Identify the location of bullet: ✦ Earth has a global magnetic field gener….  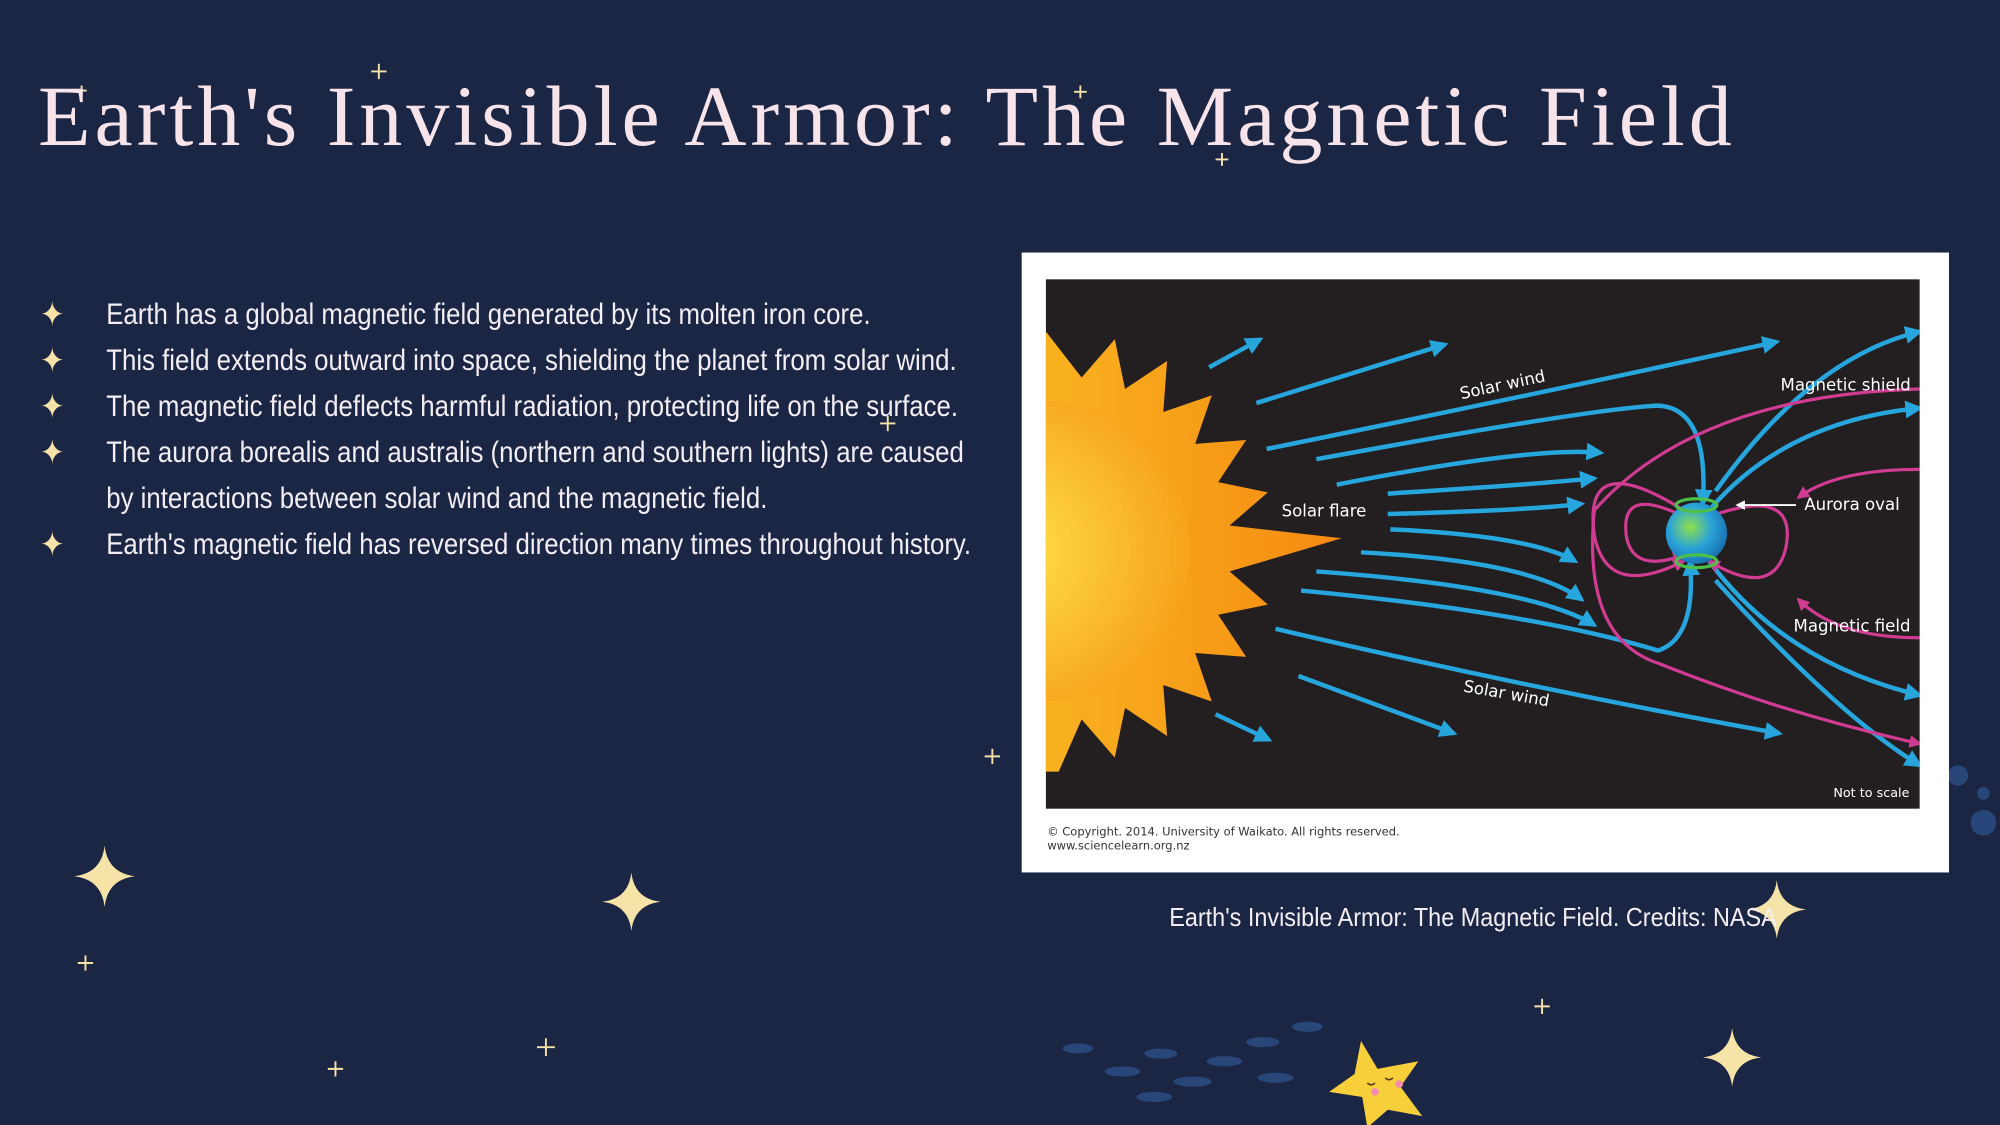
(517, 315).